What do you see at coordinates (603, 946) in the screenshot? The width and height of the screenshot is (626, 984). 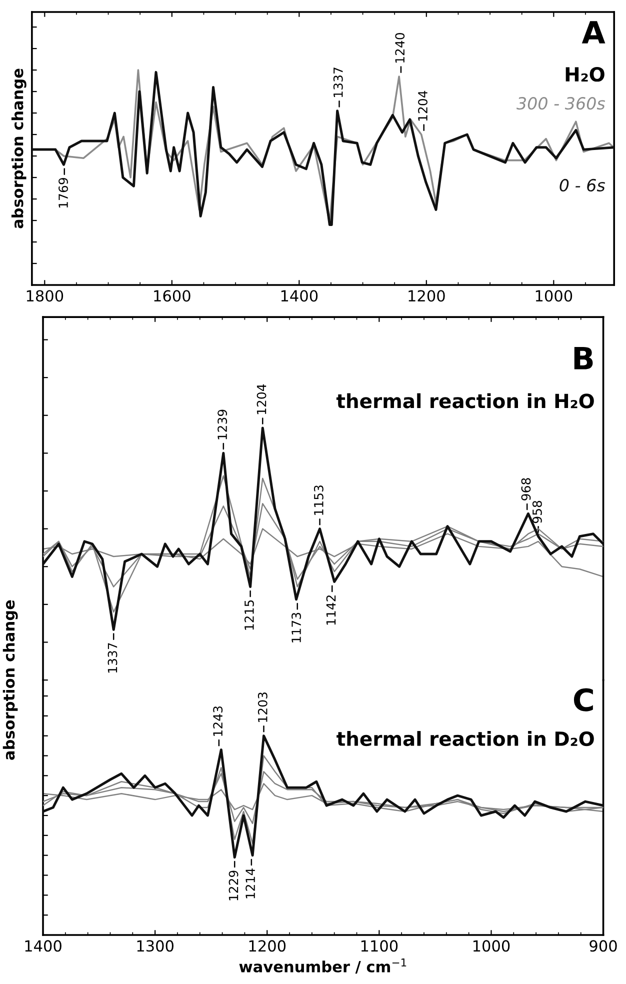 I see `x-tick-label: 900` at bounding box center [603, 946].